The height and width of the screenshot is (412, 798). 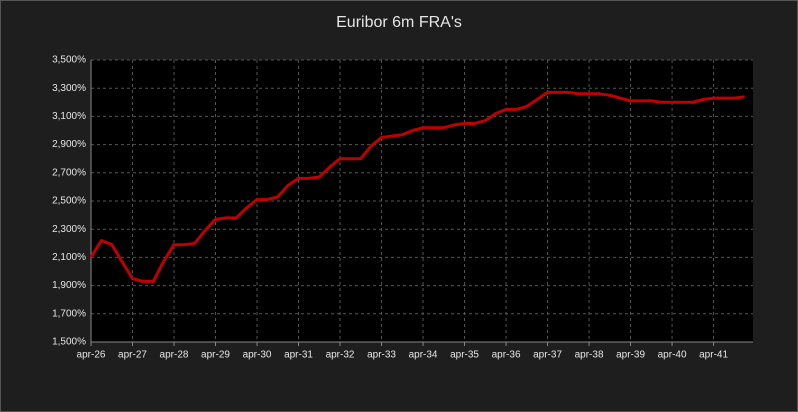 I want to click on y-tick-label: 1,500%, so click(x=69, y=342).